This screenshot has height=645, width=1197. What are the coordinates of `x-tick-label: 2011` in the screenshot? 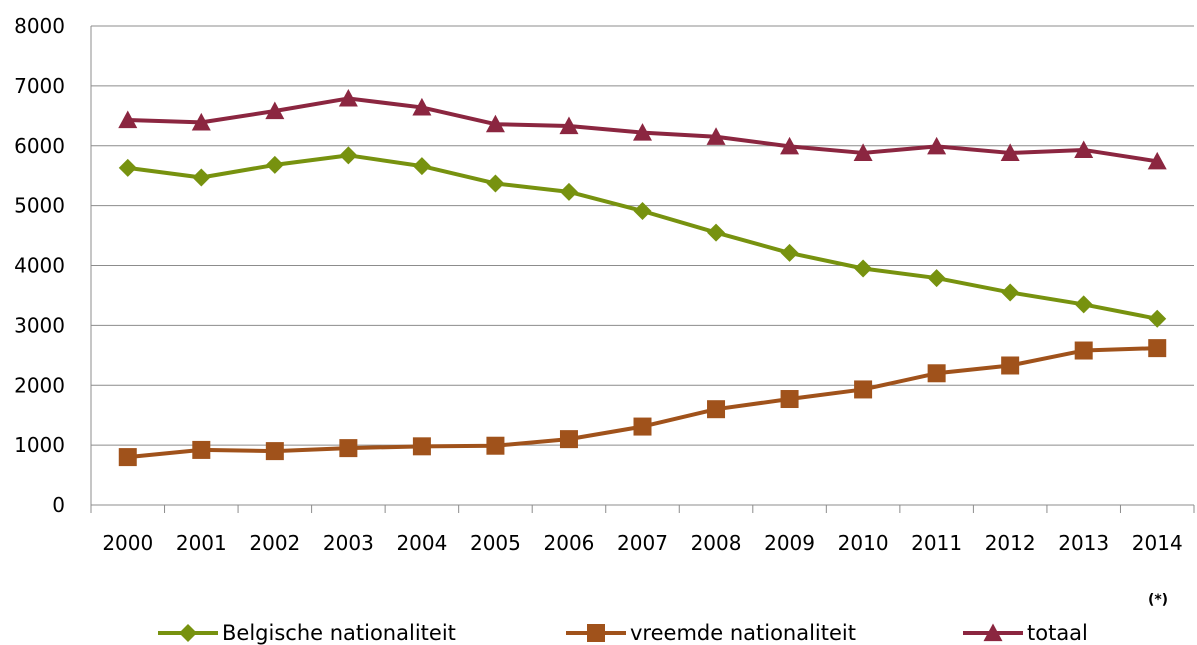 It's located at (936, 543).